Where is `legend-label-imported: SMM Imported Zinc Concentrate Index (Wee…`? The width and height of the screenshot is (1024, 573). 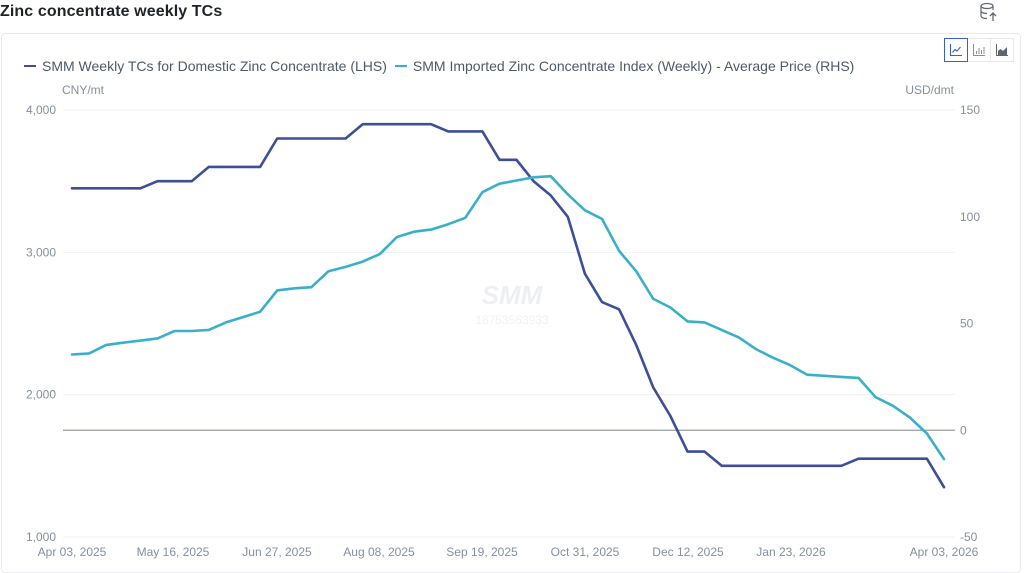 legend-label-imported: SMM Imported Zinc Concentrate Index (Wee… is located at coordinates (633, 66).